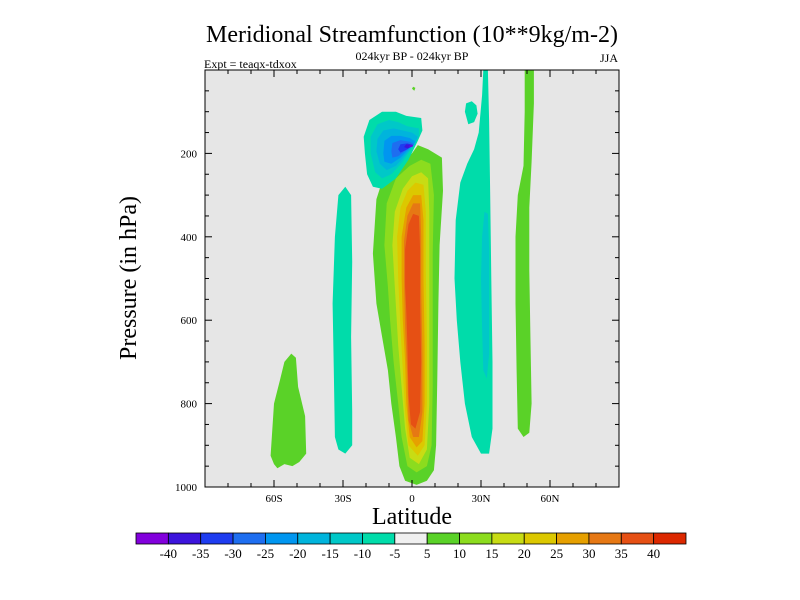 This screenshot has width=800, height=600. What do you see at coordinates (609, 58) in the screenshot?
I see `season-label: JJA` at bounding box center [609, 58].